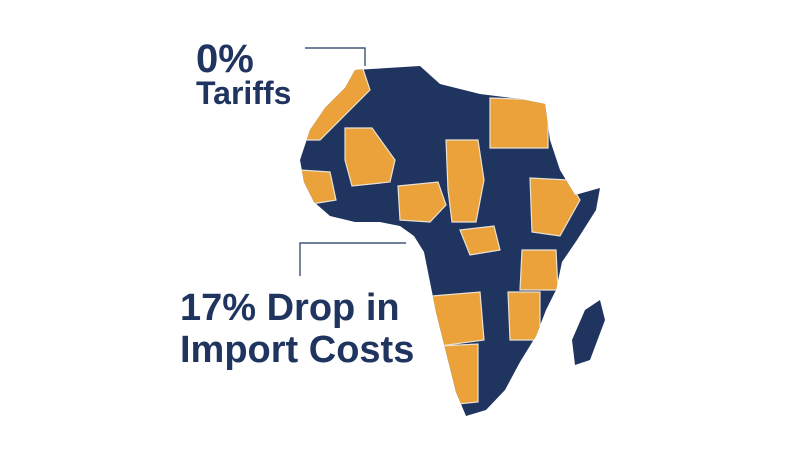  Describe the element at coordinates (297, 350) in the screenshot. I see `callout-text: Import Costs` at that location.